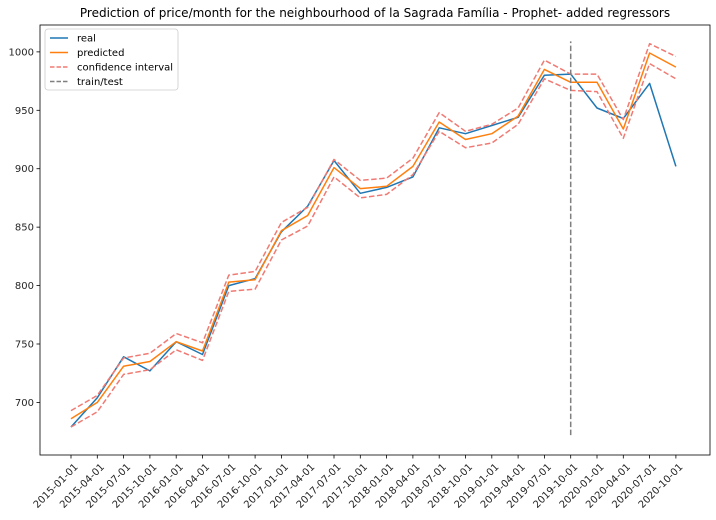 This screenshot has width=716, height=520. Describe the element at coordinates (24, 111) in the screenshot. I see `y-tick-label: 950` at that location.